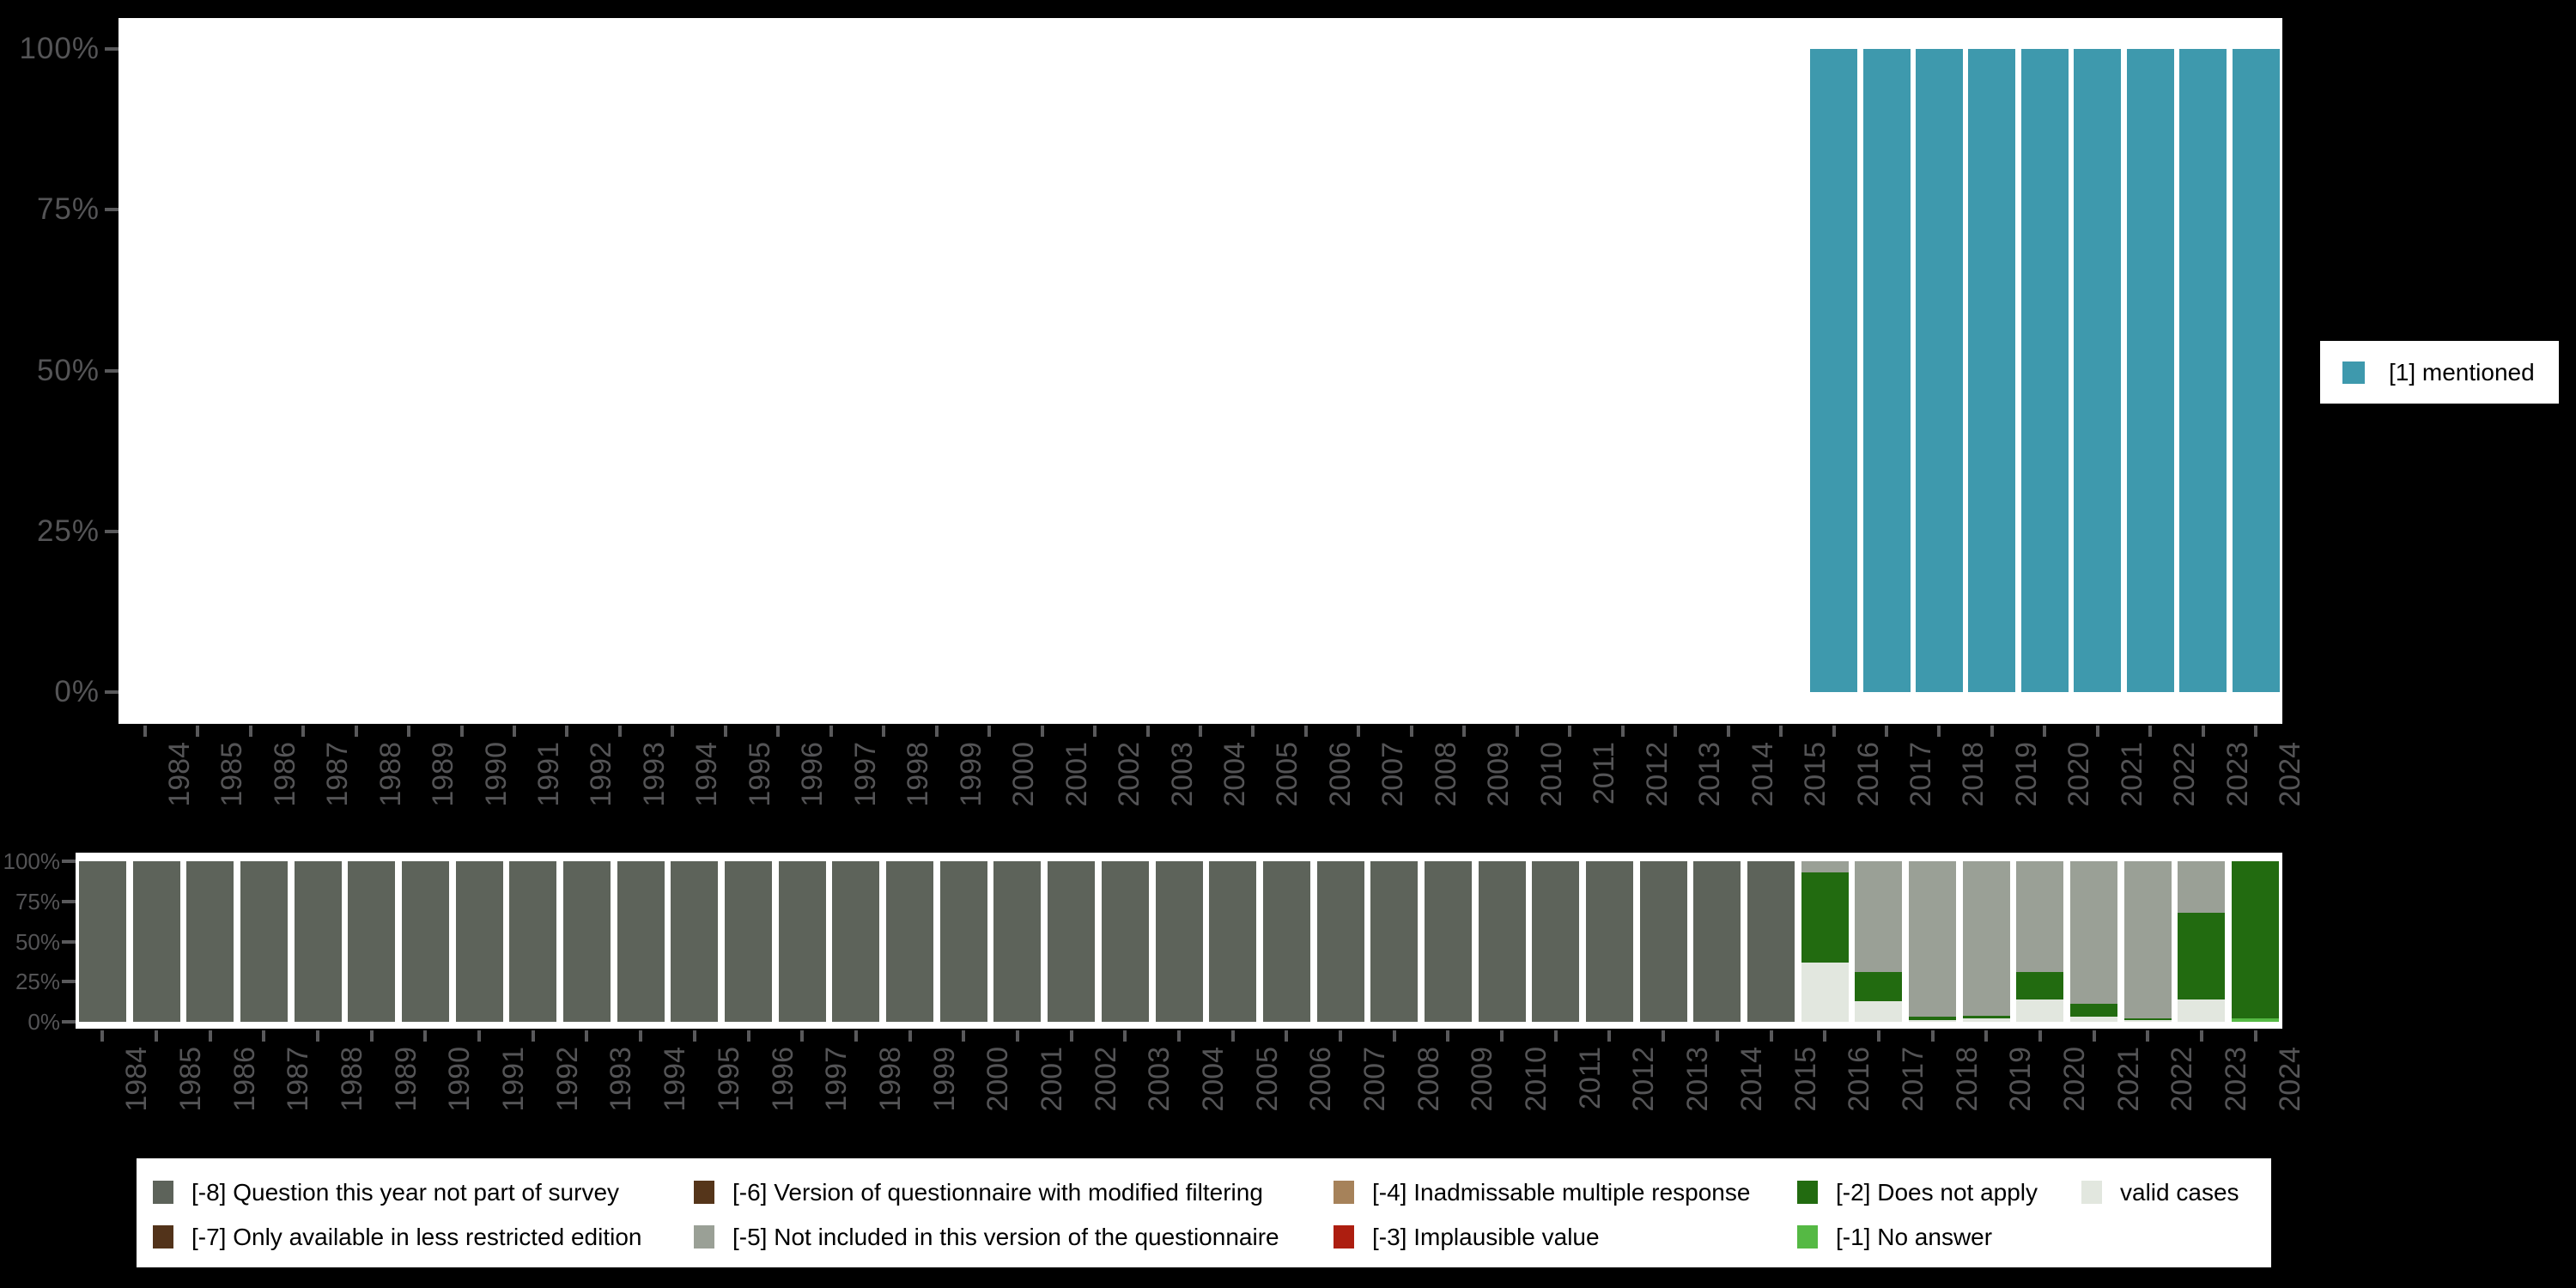 This screenshot has height=1288, width=2576. Describe the element at coordinates (1024, 775) in the screenshot. I see `x-axis-year-label: 2000` at that location.